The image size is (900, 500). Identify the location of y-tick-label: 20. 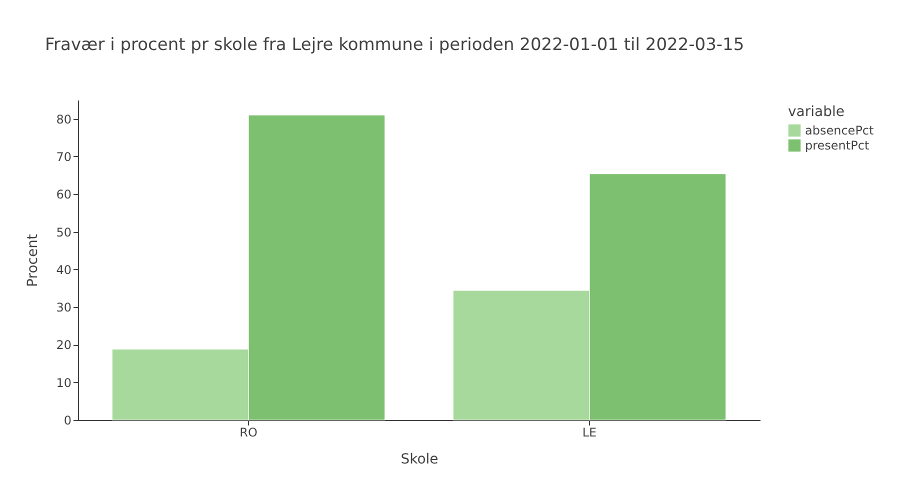
(64, 345).